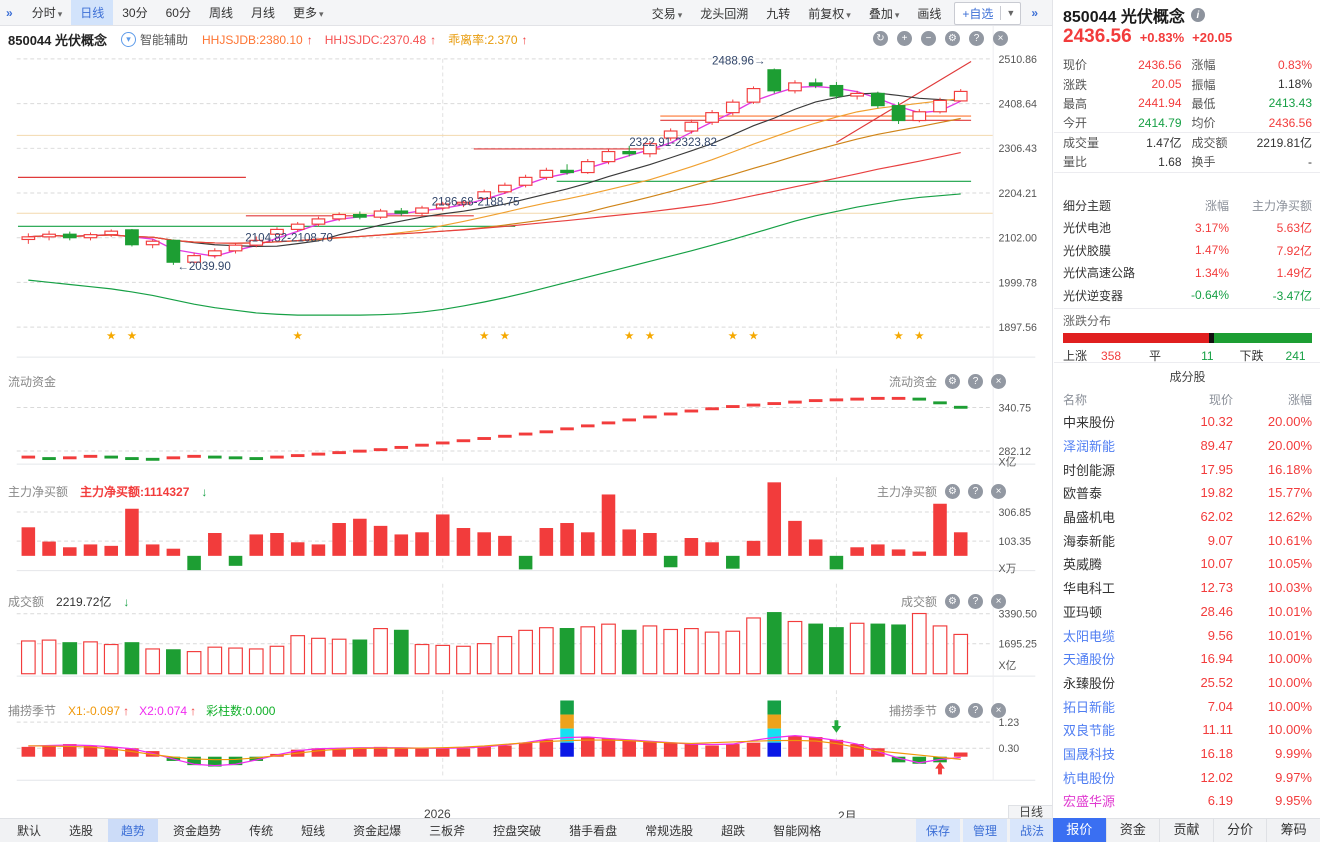 The height and width of the screenshot is (842, 1320). What do you see at coordinates (26, 602) in the screenshot?
I see `panel-title: 成交额` at bounding box center [26, 602].